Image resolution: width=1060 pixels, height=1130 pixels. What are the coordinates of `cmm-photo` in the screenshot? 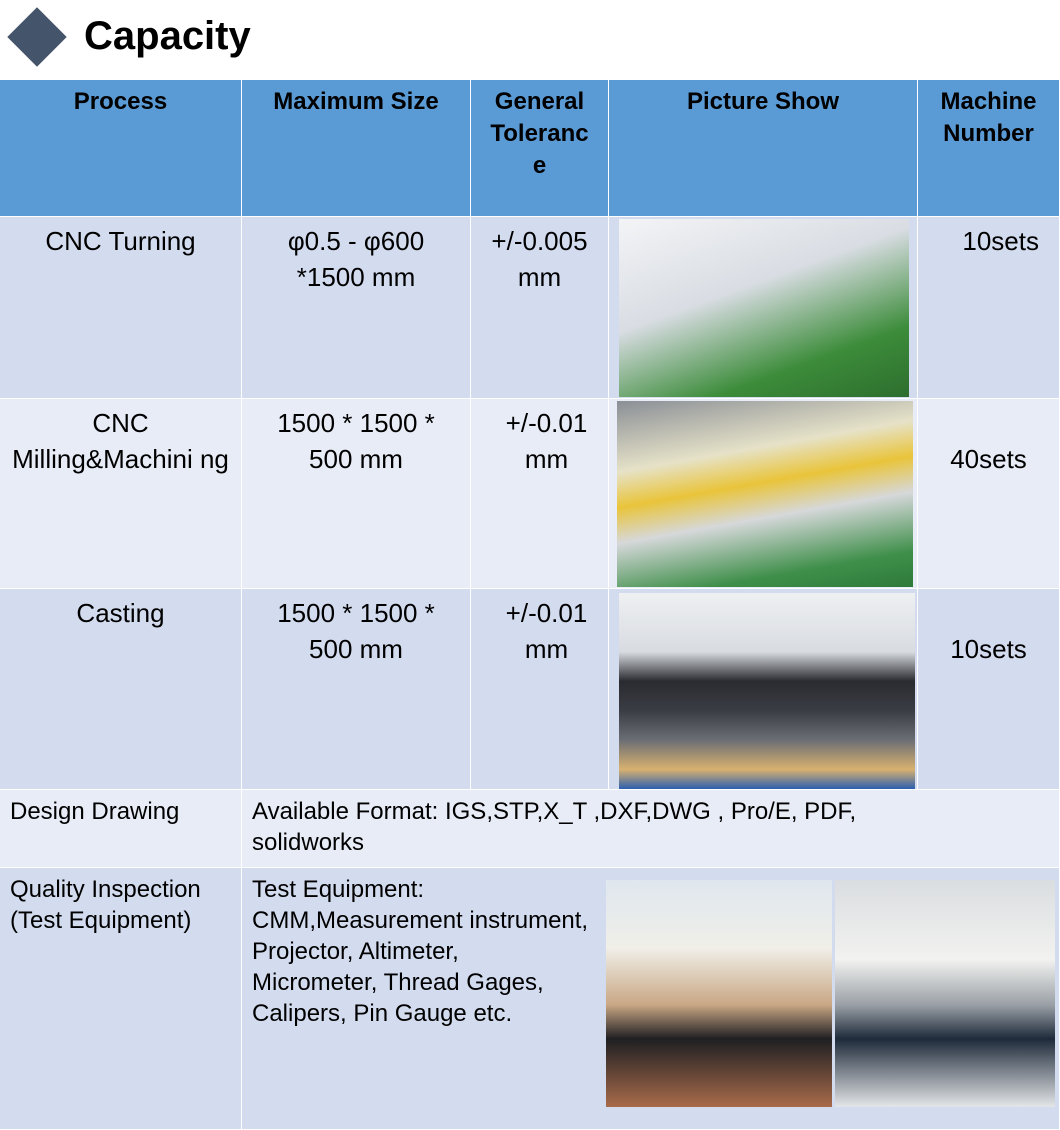 It's located at (719, 993).